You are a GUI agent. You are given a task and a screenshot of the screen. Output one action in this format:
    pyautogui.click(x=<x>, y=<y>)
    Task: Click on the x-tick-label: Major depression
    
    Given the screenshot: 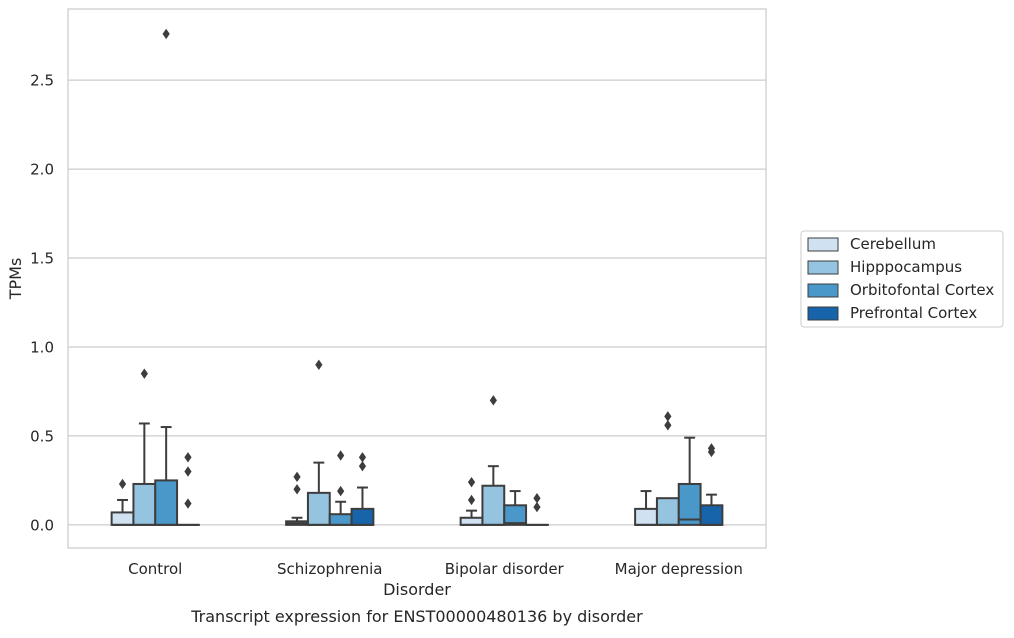 What is the action you would take?
    pyautogui.click(x=679, y=569)
    